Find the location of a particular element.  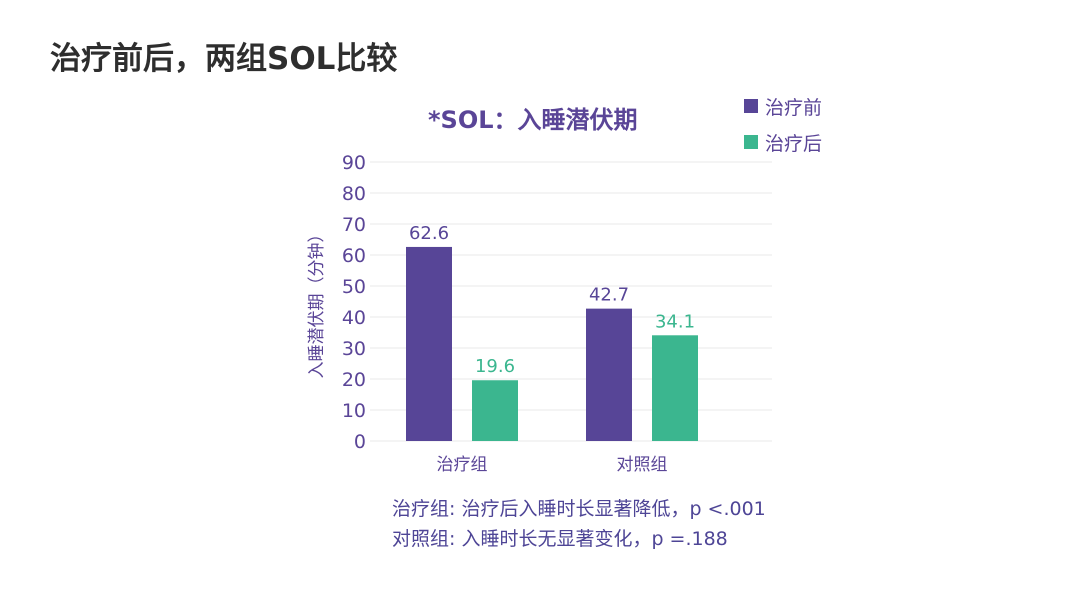

y-tick-label: 80 is located at coordinates (354, 194).